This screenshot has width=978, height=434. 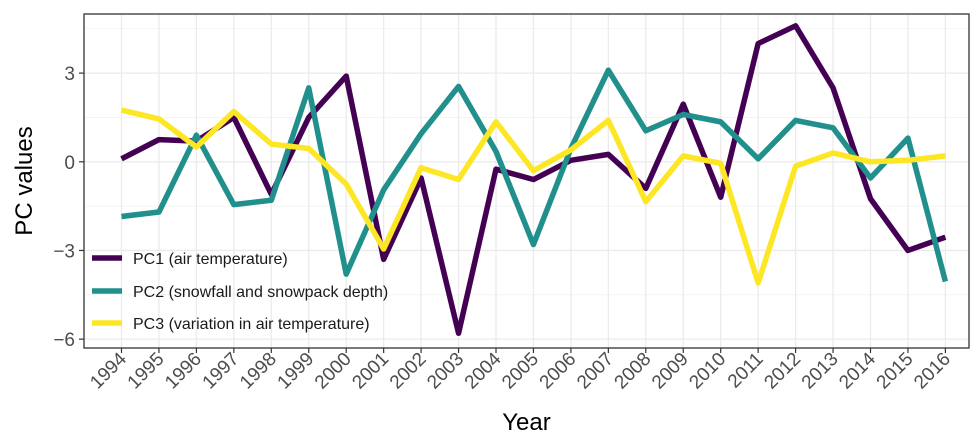 What do you see at coordinates (333, 371) in the screenshot?
I see `x-tick-label: 2000` at bounding box center [333, 371].